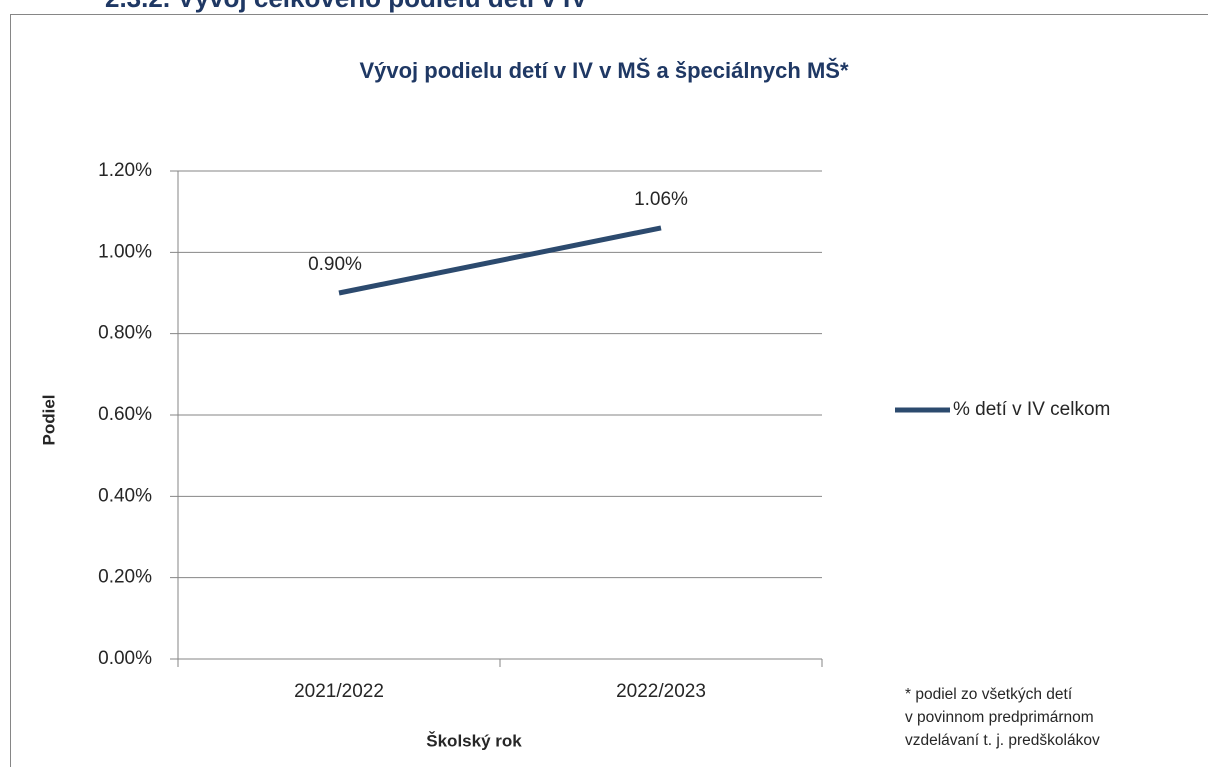 Image resolution: width=1208 pixels, height=767 pixels. Describe the element at coordinates (989, 694) in the screenshot. I see `footnote: * podiel zo všetkých detí` at that location.